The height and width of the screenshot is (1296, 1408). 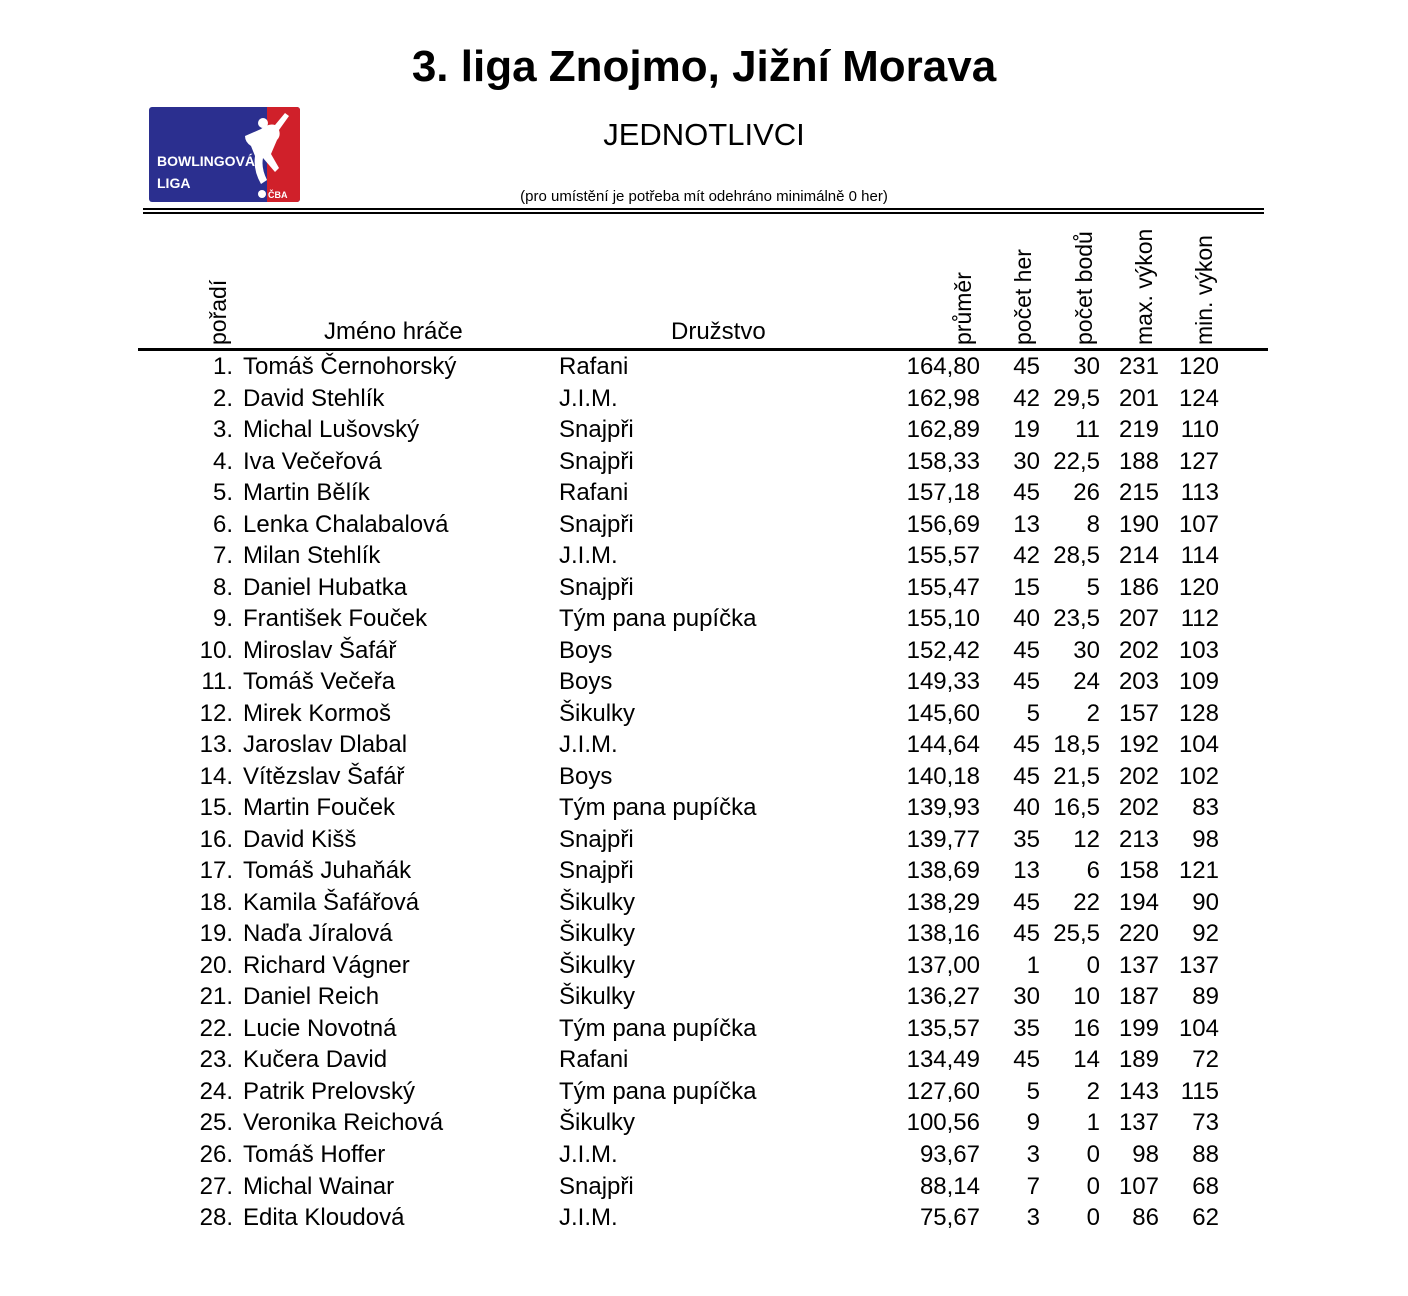 What do you see at coordinates (949, 1218) in the screenshot?
I see `average-cell: 75,67` at bounding box center [949, 1218].